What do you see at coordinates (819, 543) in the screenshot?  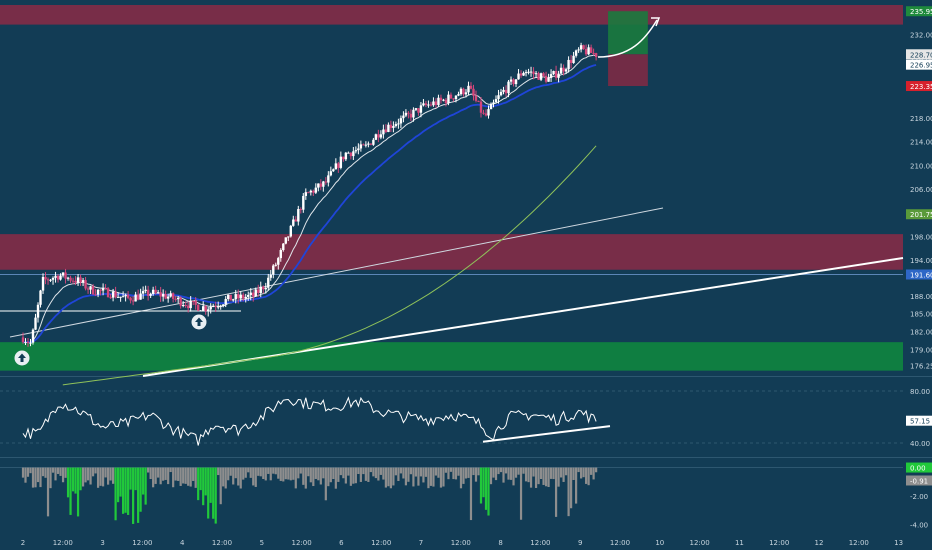 I see `time-tick-label: 12` at bounding box center [819, 543].